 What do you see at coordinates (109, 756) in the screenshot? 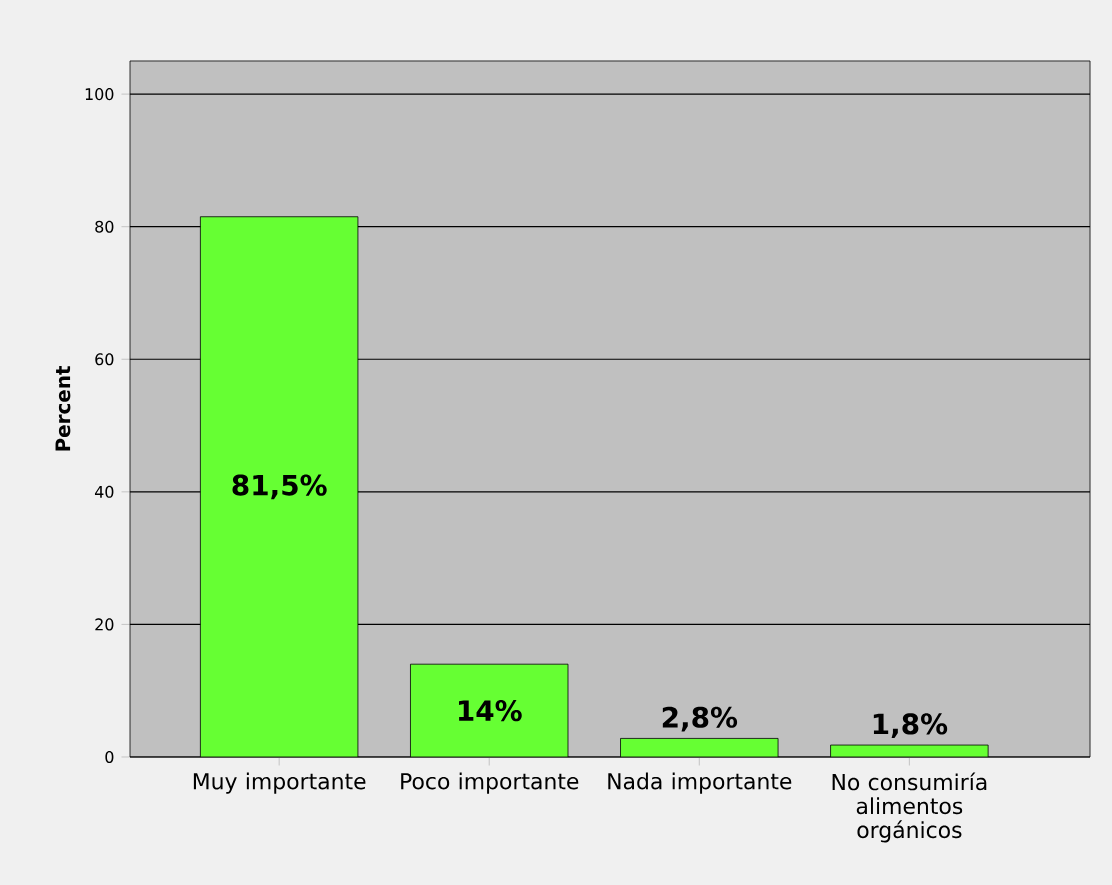
I see `y-tick-label: 0` at bounding box center [109, 756].